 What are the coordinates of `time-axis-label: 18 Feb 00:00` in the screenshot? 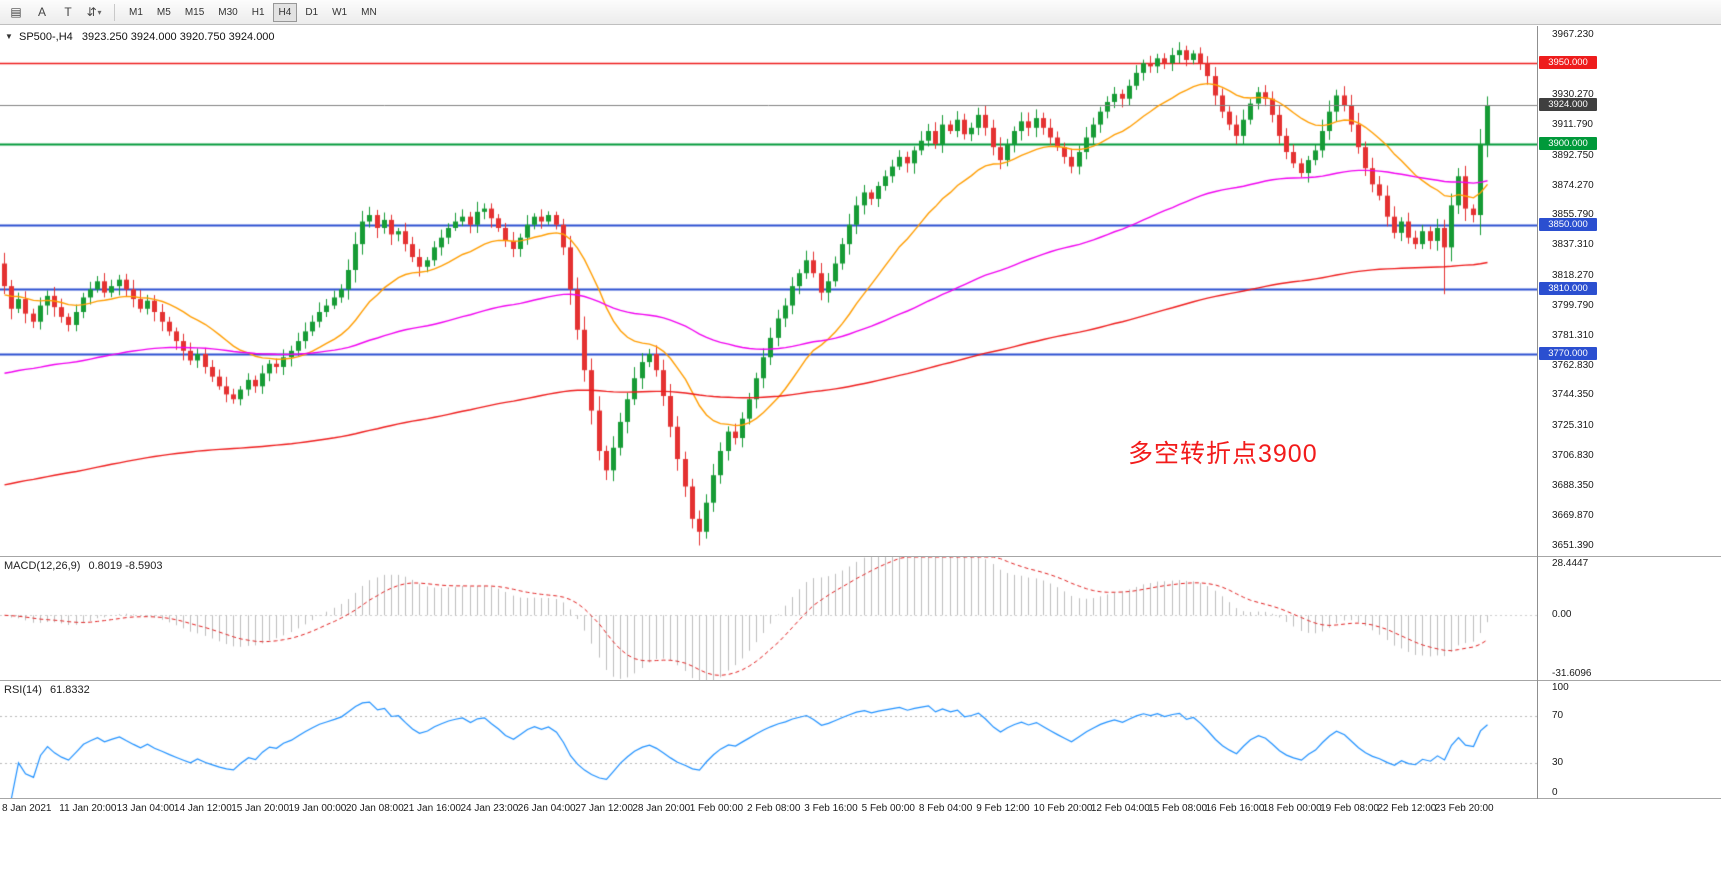 It's located at (1292, 808).